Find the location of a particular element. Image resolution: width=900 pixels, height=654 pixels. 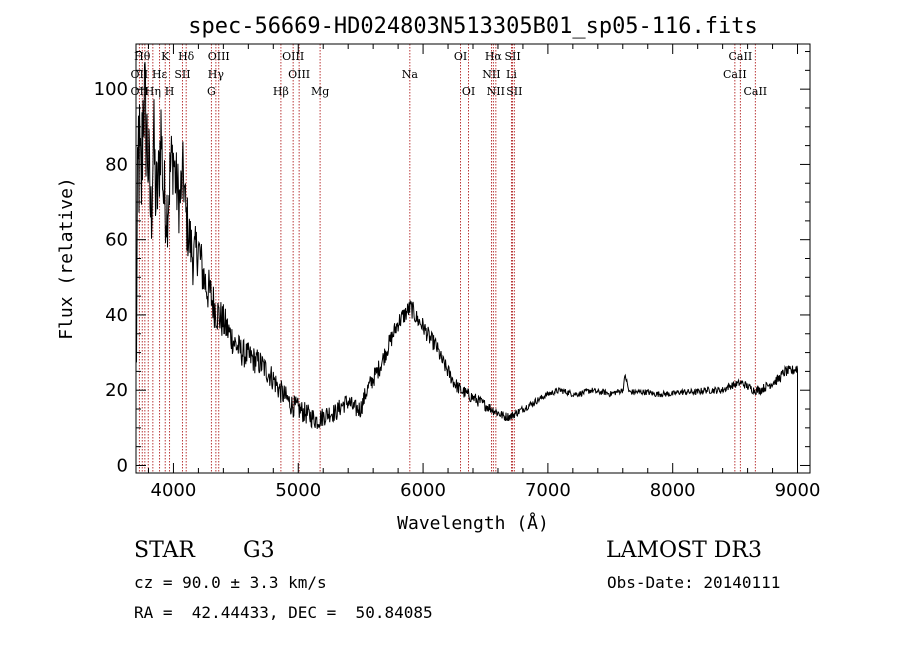

line-label-3-8: SII is located at coordinates (514, 91).